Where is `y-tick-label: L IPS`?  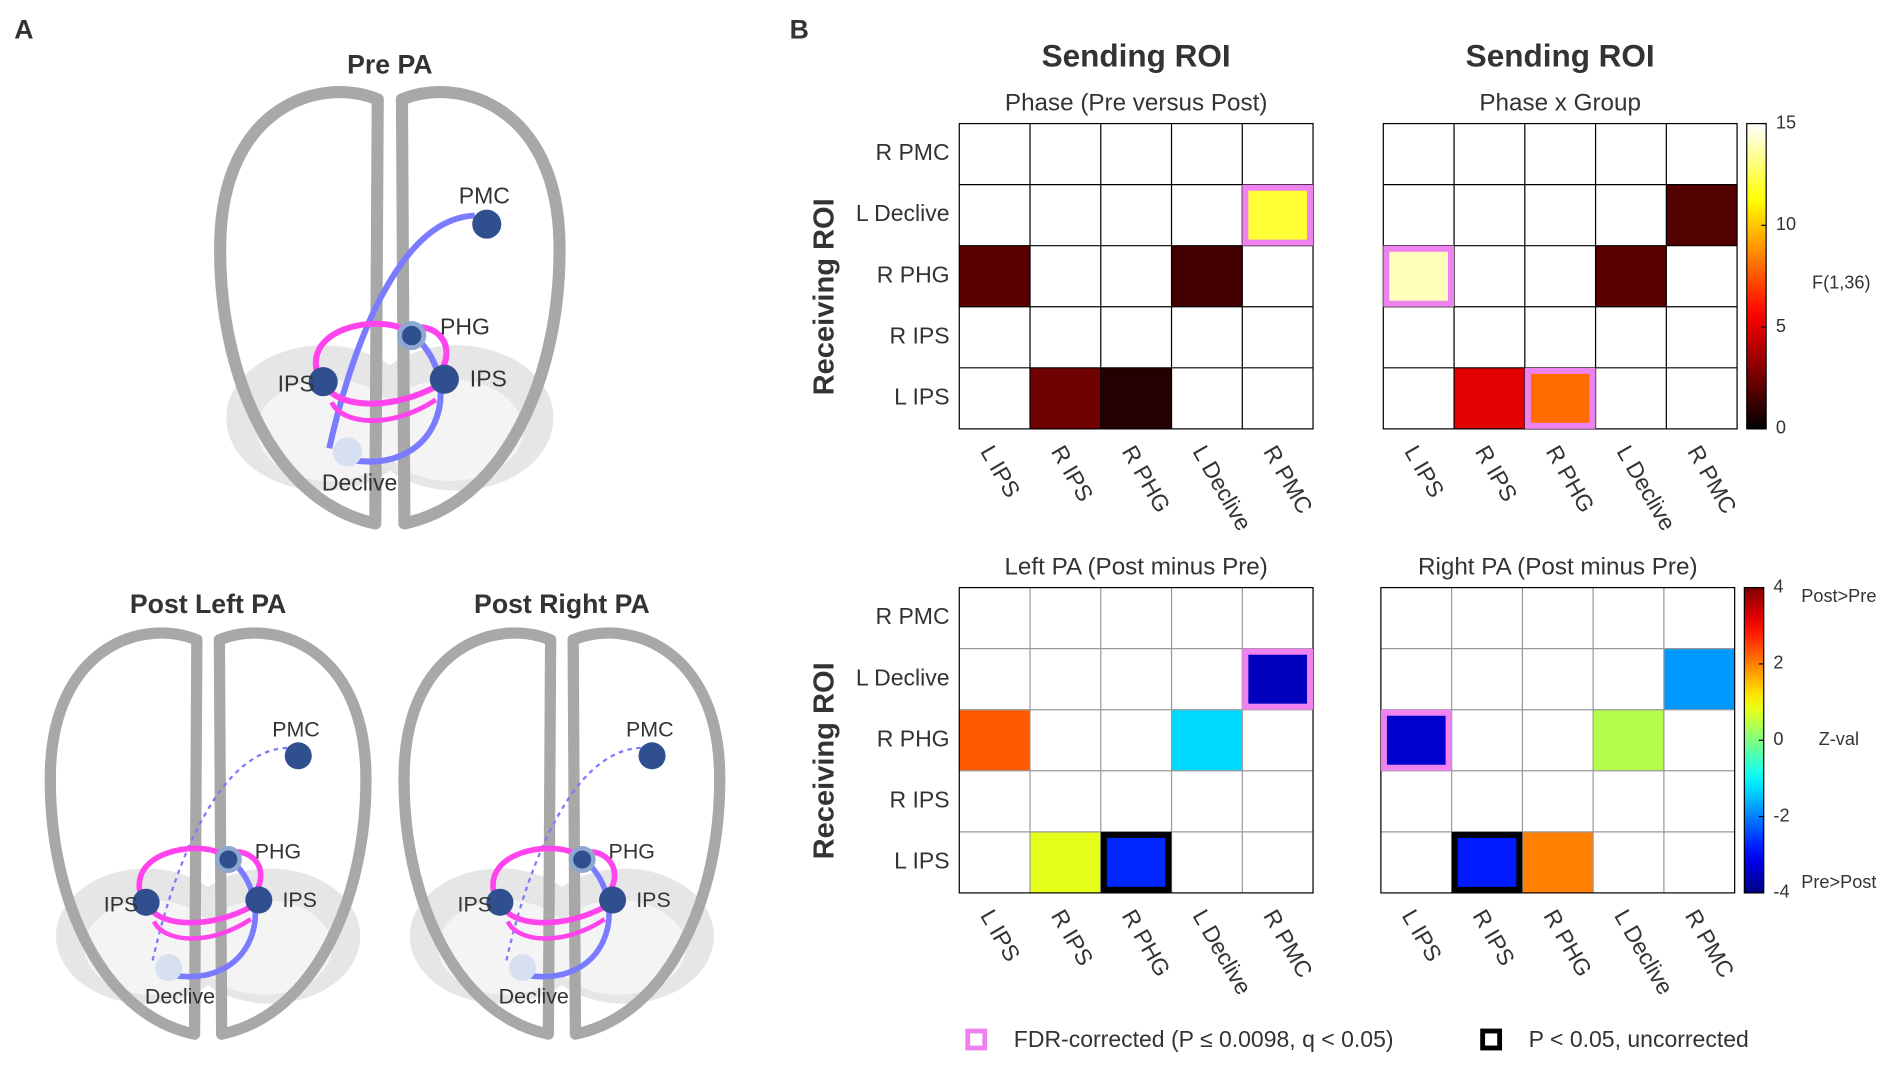
y-tick-label: L IPS is located at coordinates (921, 860).